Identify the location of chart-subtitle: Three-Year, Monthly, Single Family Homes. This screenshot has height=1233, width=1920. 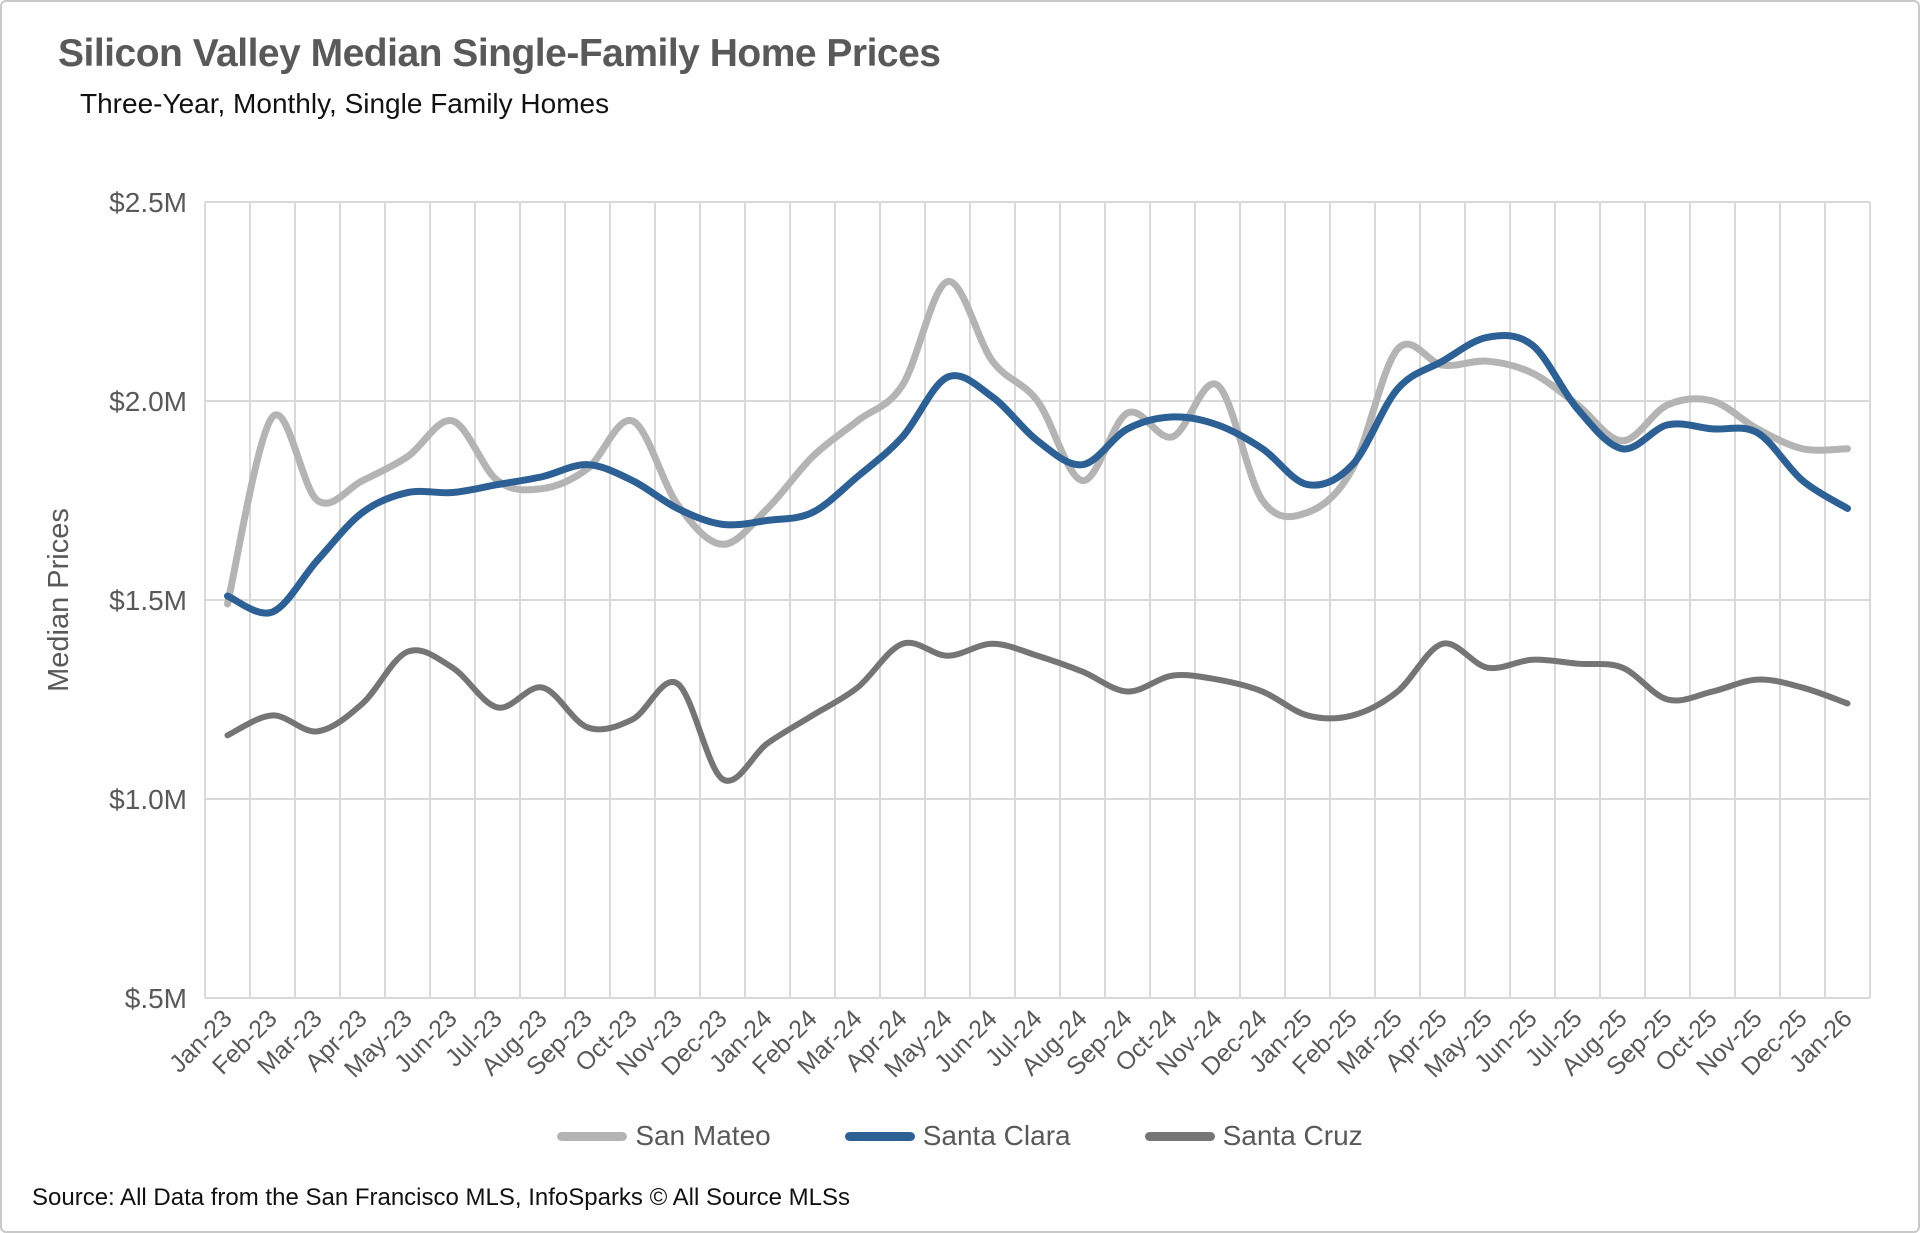
(345, 103).